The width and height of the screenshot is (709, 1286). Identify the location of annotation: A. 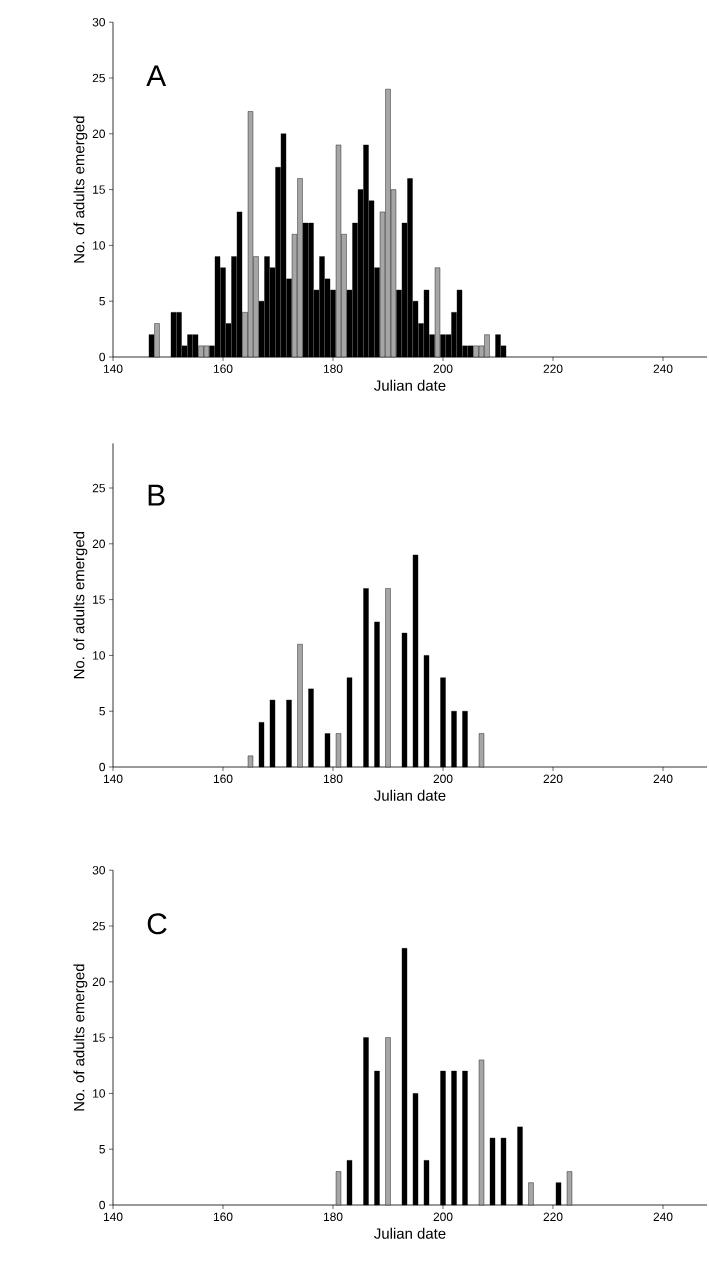
(156, 76).